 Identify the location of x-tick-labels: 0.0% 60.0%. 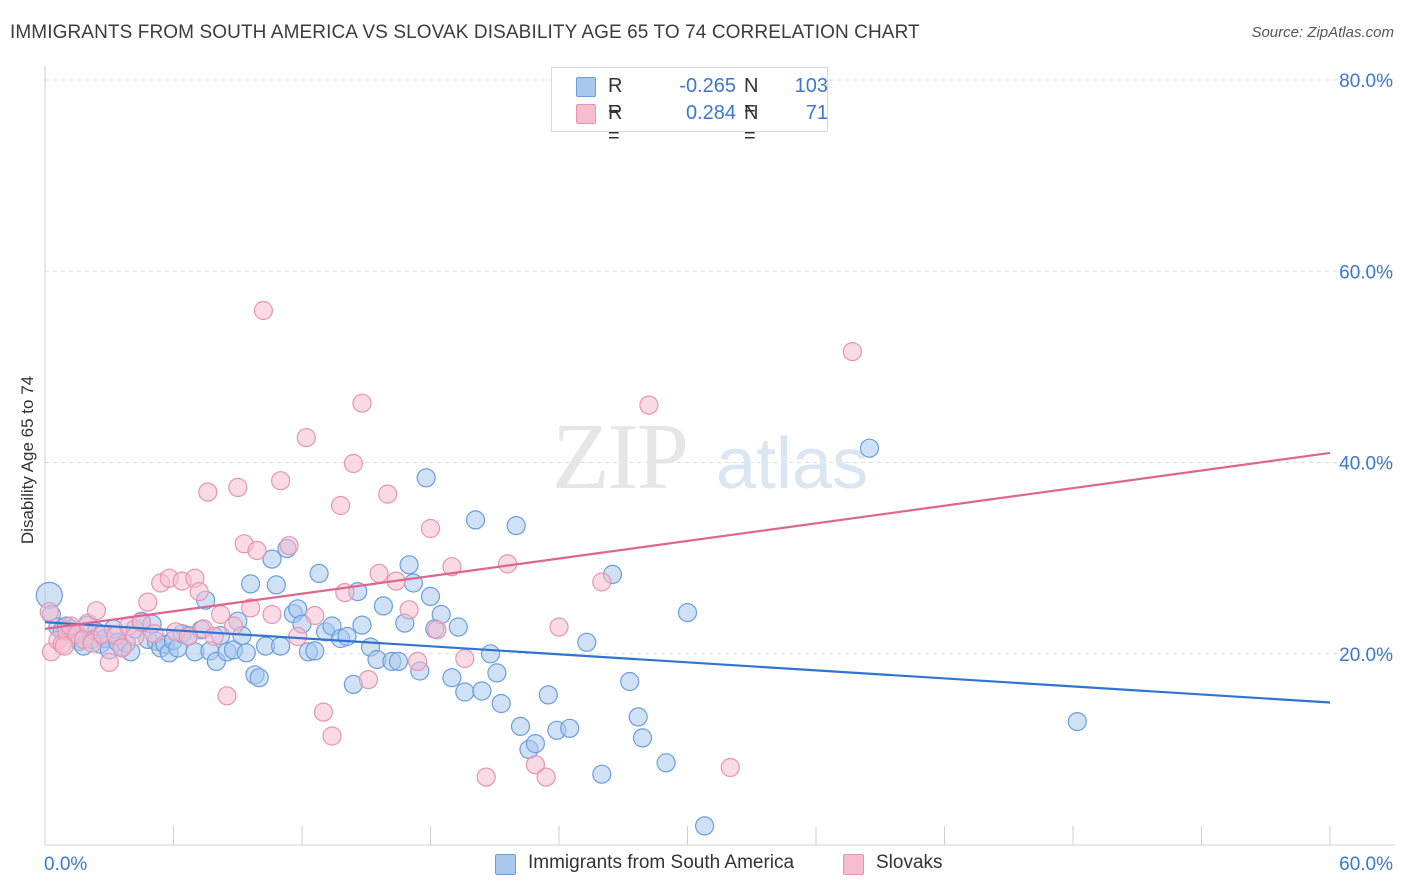
(718, 864).